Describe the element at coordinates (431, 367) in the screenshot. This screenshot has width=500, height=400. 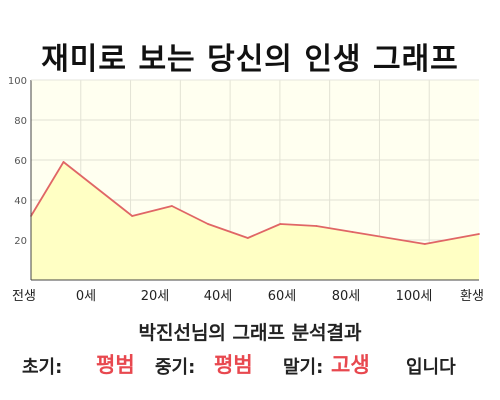
I see `result-suffix: 입니다` at that location.